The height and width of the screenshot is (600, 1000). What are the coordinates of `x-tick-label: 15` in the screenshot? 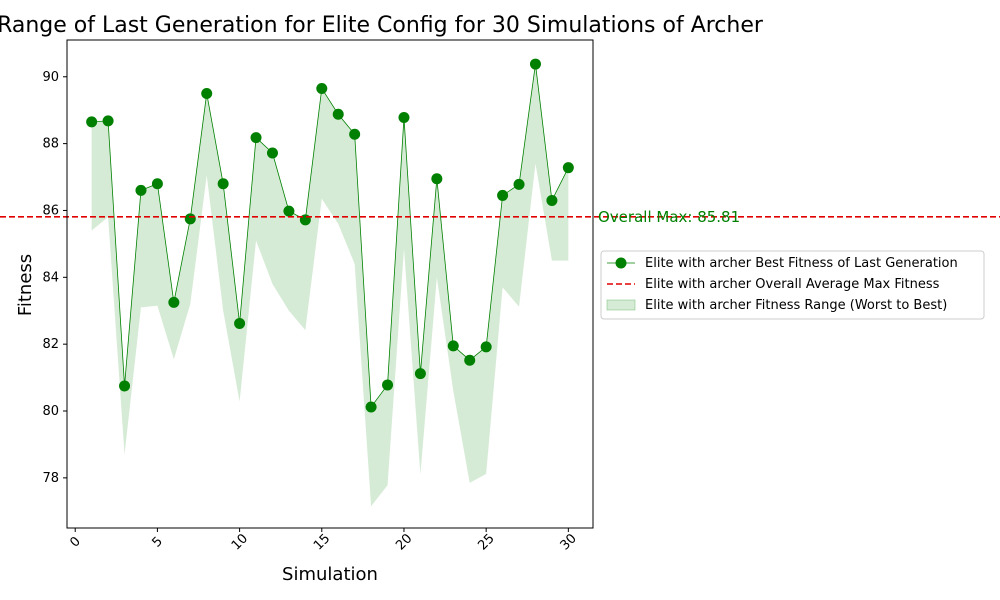 It's located at (322, 542).